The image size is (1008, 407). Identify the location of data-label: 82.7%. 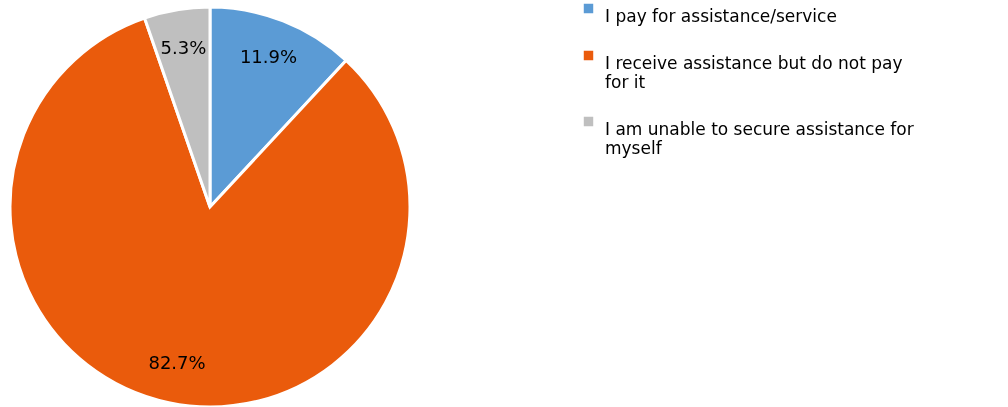
(177, 362).